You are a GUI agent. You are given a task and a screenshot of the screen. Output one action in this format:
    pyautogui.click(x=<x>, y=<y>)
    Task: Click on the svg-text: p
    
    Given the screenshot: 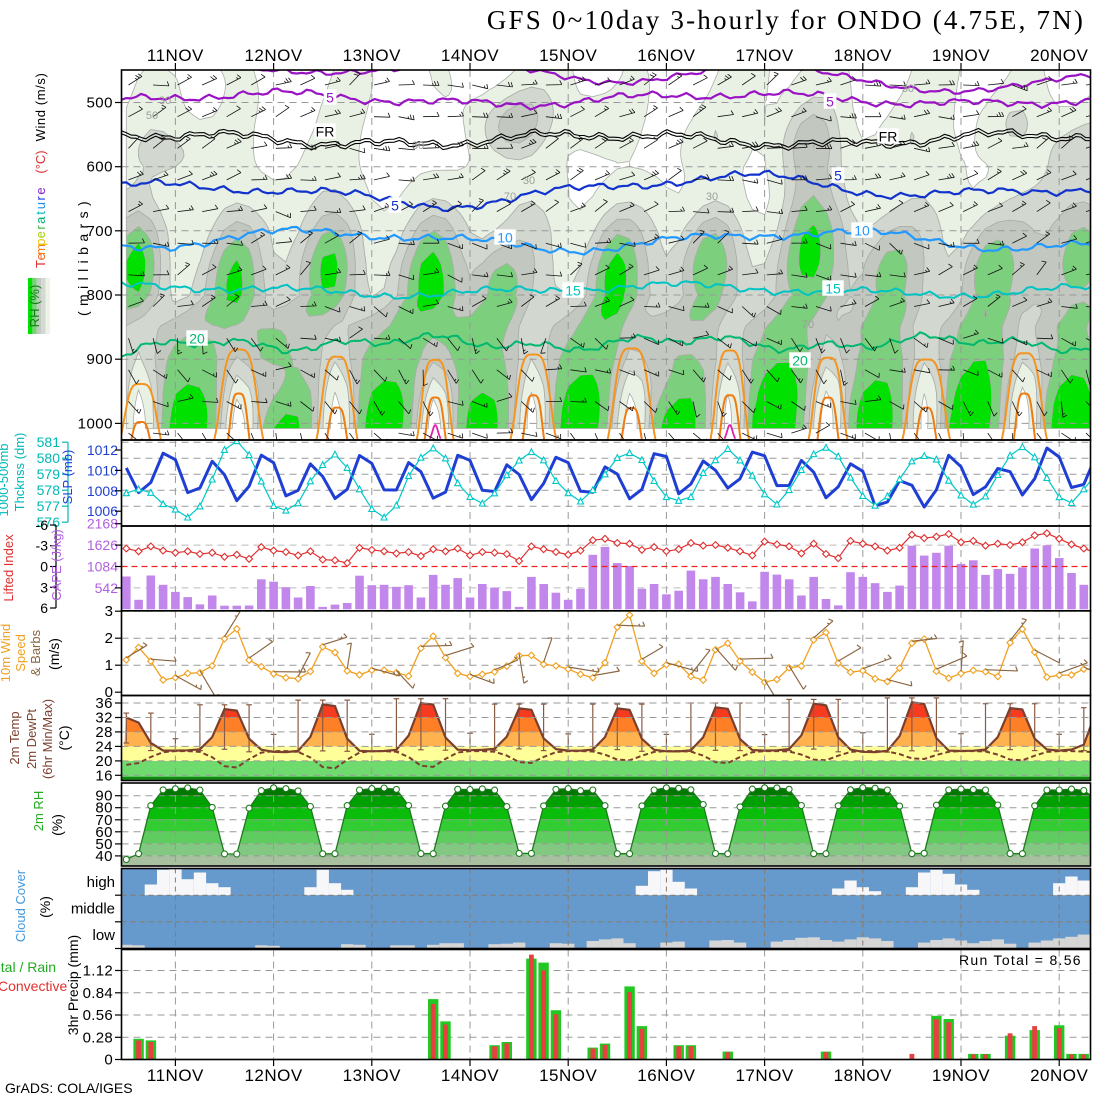 What is the action you would take?
    pyautogui.click(x=40, y=241)
    